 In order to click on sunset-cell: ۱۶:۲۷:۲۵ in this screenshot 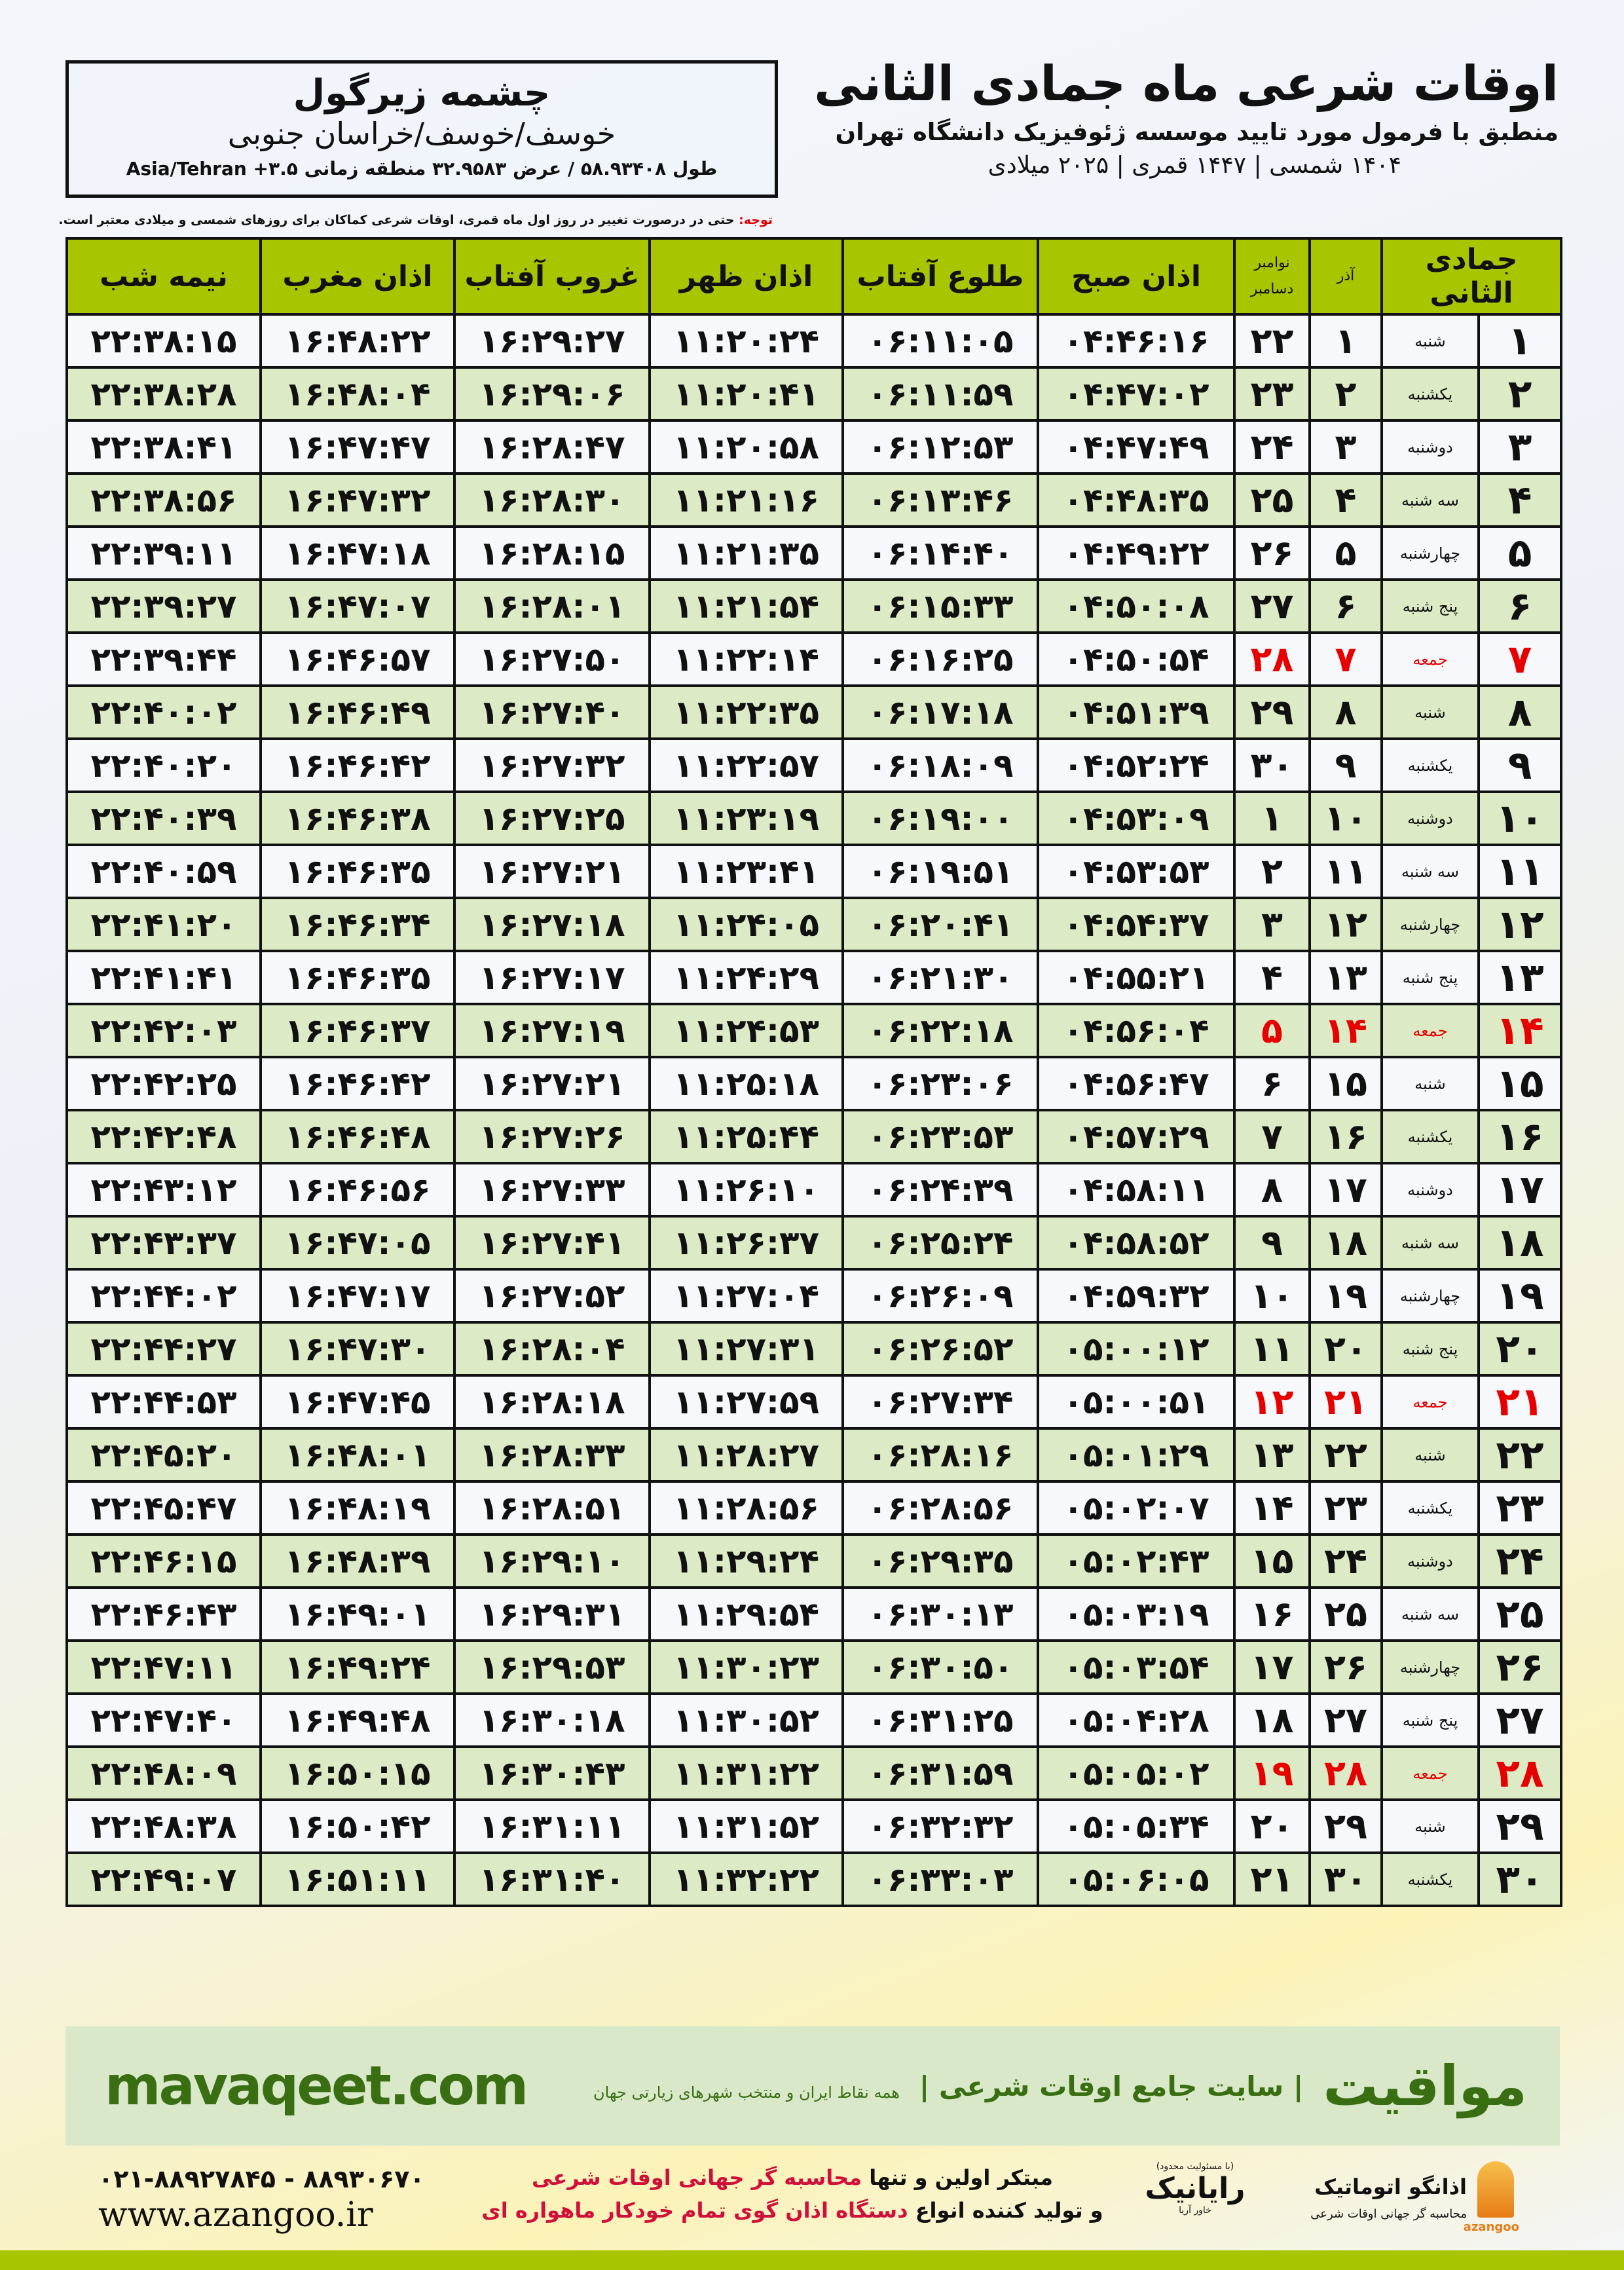, I will do `click(552, 818)`.